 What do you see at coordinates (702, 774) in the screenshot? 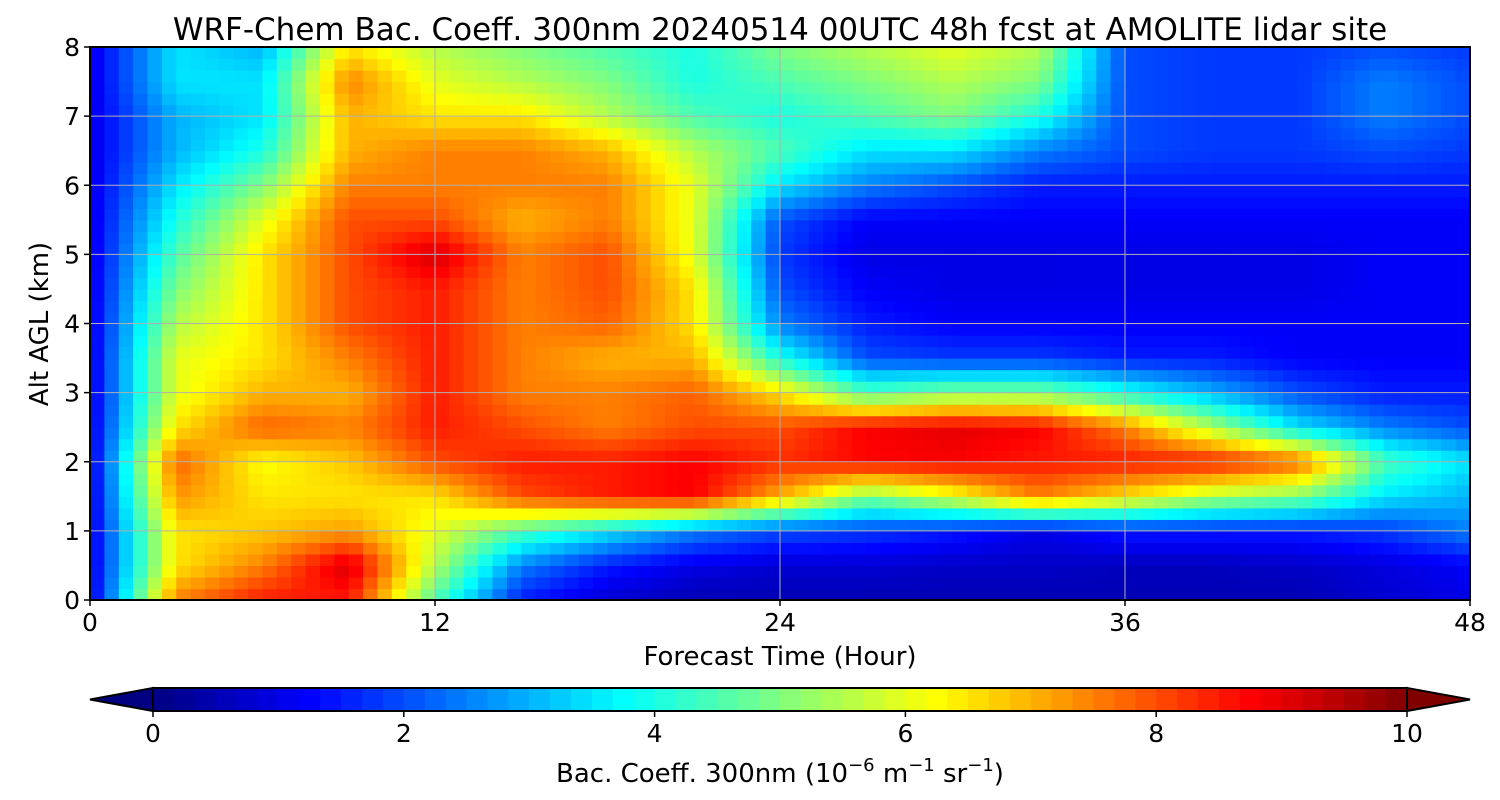
I see `colorbar-label-prefix: Bac. Coeff. 300nm (10` at bounding box center [702, 774].